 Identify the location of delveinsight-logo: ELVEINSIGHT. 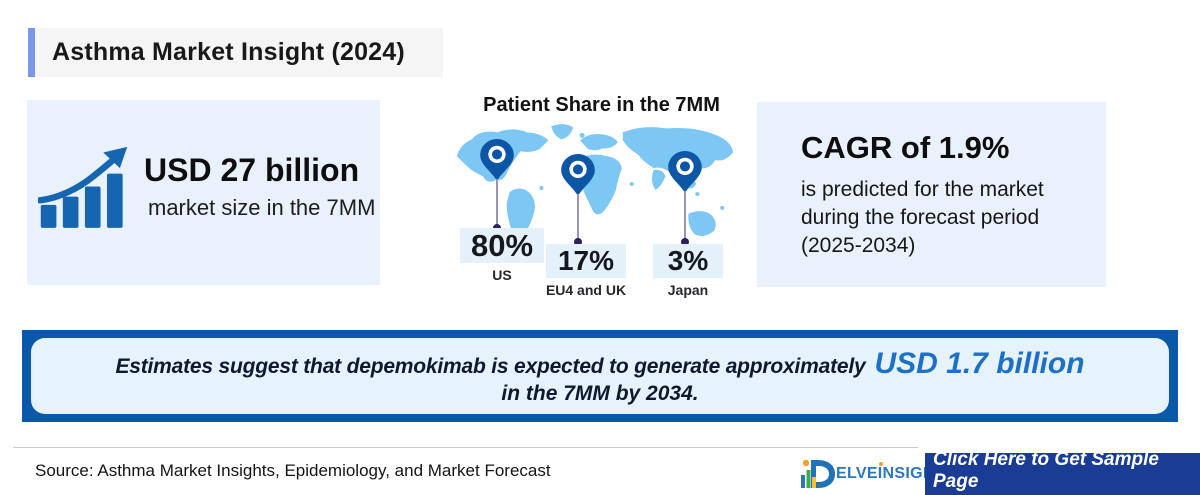
(872, 474).